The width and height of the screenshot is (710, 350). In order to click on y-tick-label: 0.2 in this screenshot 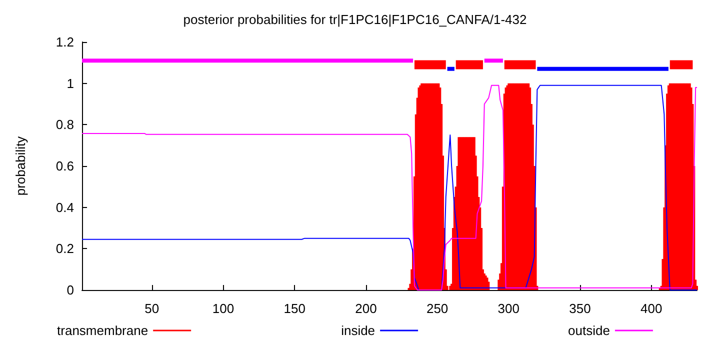, I will do `click(65, 248)`.